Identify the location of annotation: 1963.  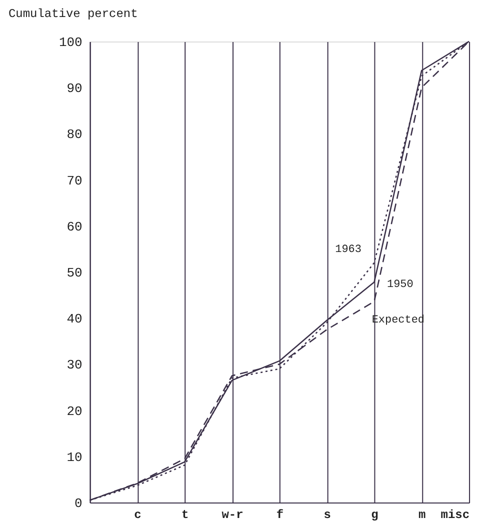
(348, 250).